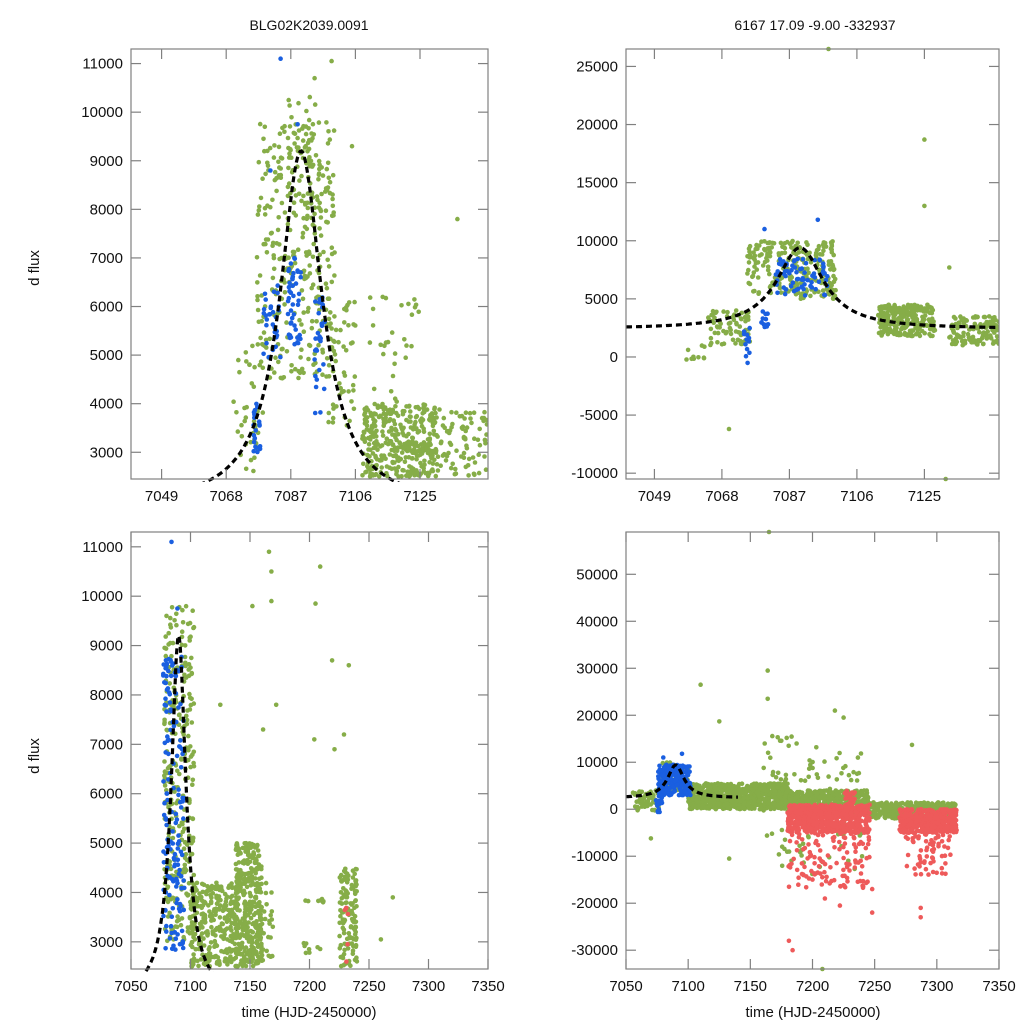 The width and height of the screenshot is (1024, 1024). Describe the element at coordinates (487, 986) in the screenshot. I see `x-tick-label: 7350` at that location.